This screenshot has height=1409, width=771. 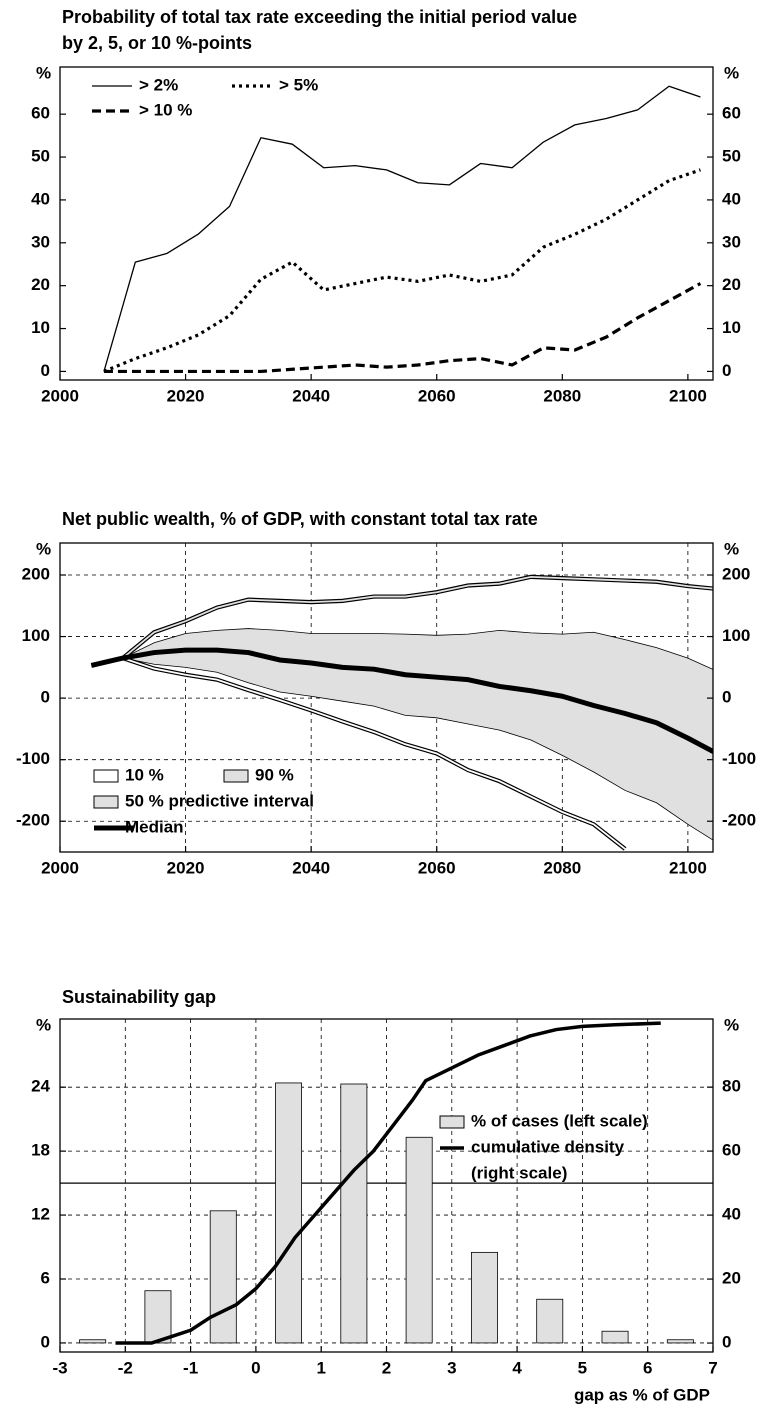 What do you see at coordinates (40, 198) in the screenshot?
I see `y-tick-label: 40` at bounding box center [40, 198].